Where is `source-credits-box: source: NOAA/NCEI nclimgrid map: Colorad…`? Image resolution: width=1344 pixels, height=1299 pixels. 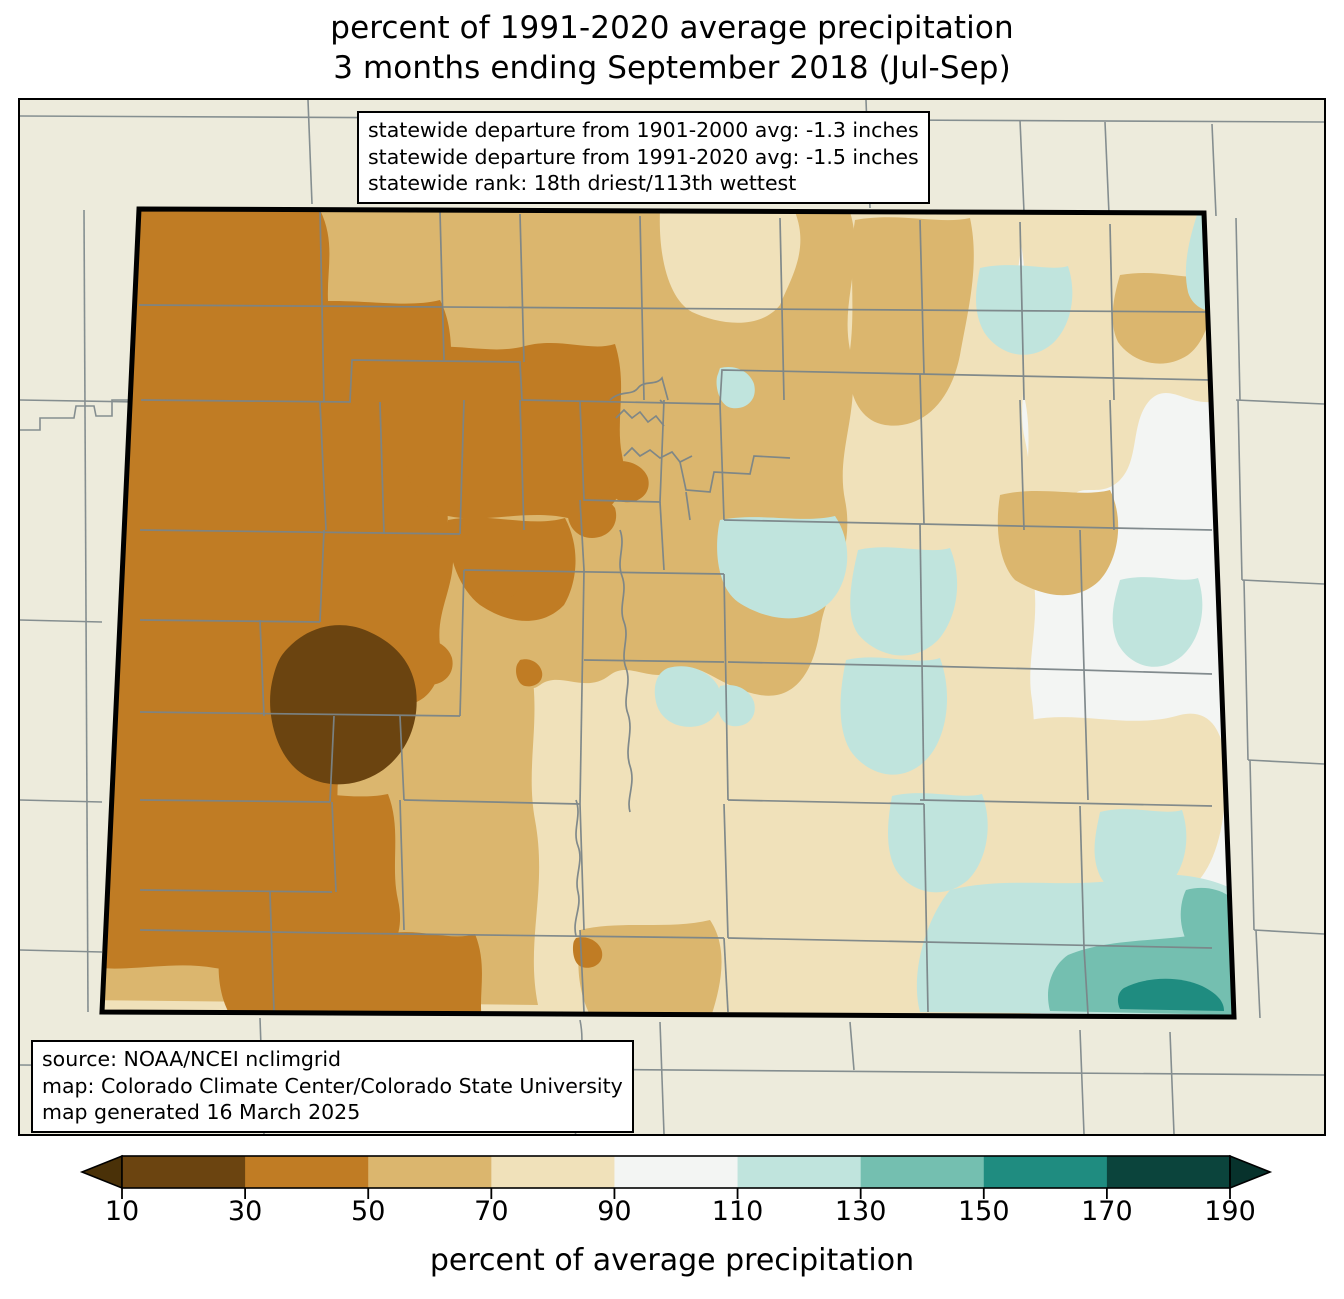 source-credits-box: source: NOAA/NCEI nclimgrid map: Colorad… is located at coordinates (332, 1086).